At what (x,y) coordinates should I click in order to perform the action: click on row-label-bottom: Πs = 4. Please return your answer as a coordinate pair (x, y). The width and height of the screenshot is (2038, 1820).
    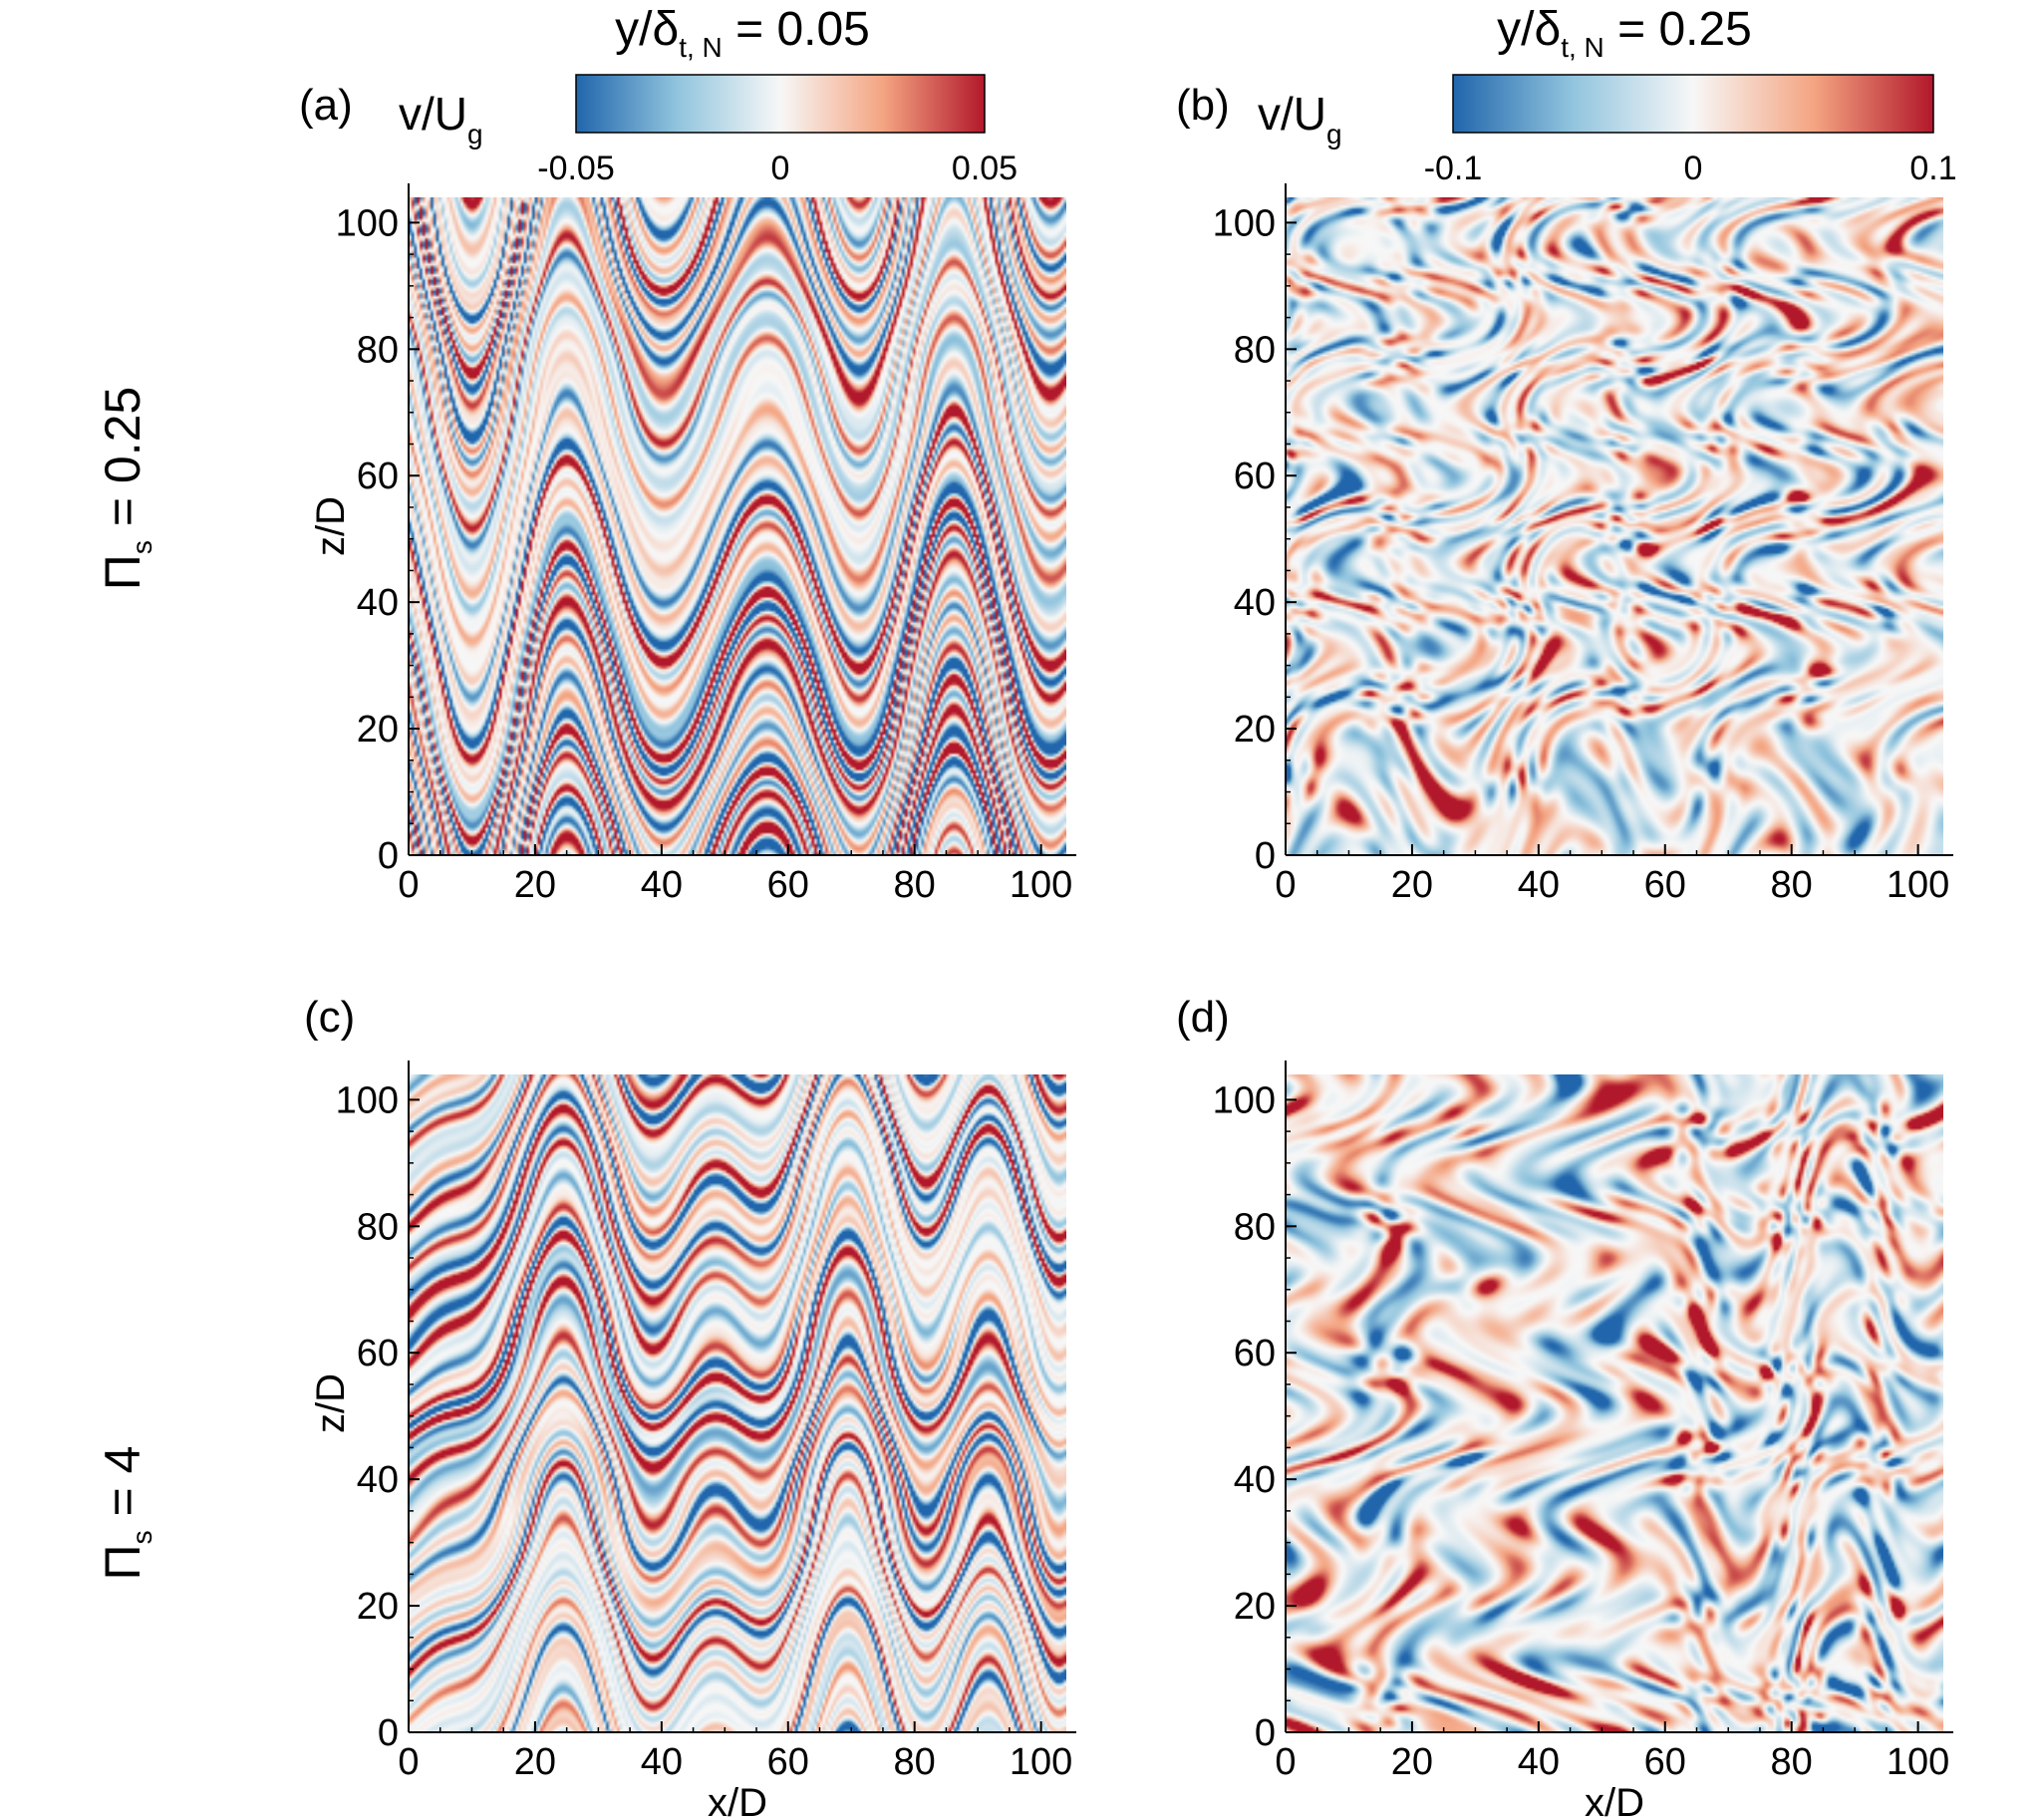
    Looking at the image, I should click on (126, 1513).